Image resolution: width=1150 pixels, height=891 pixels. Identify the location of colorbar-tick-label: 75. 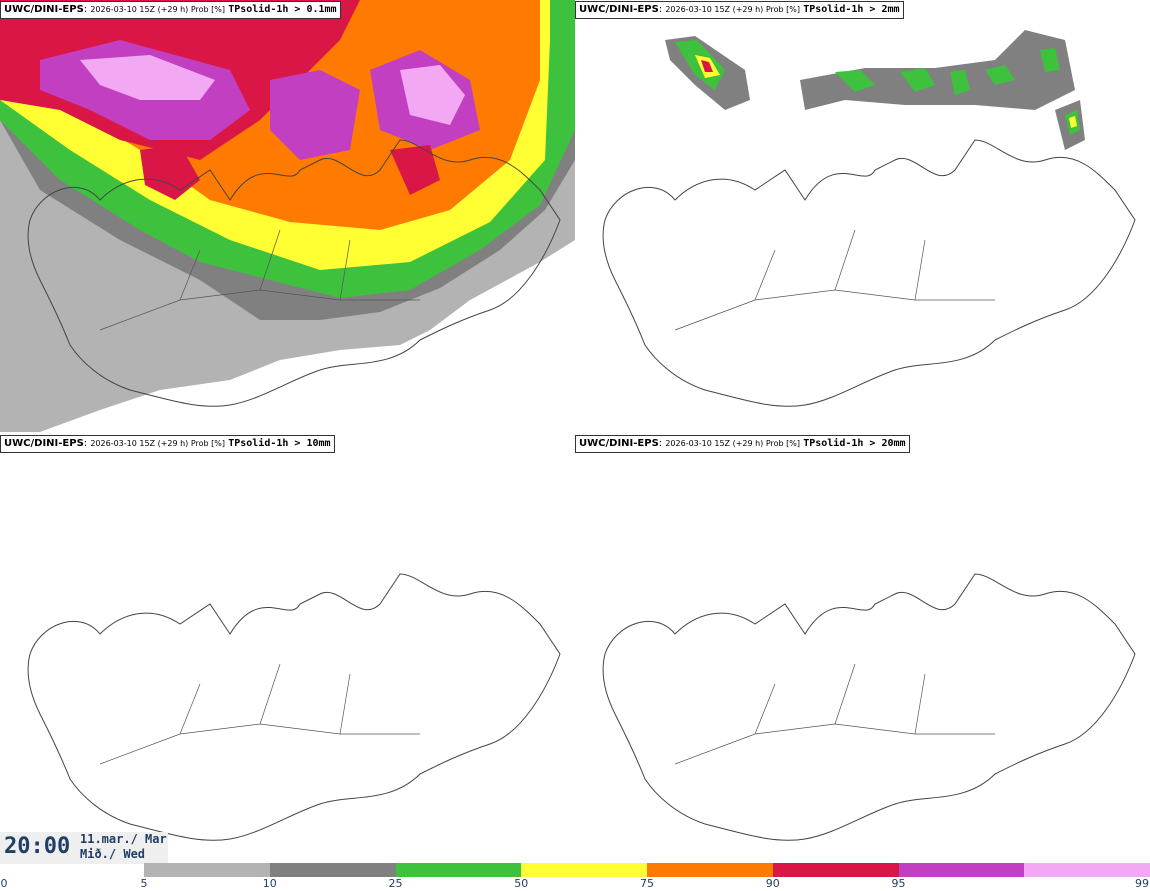
(647, 883).